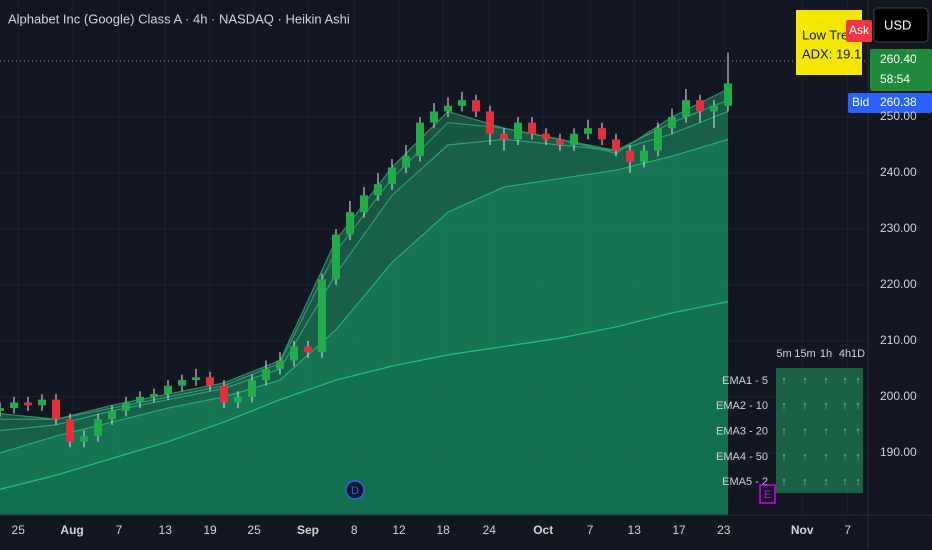 This screenshot has height=550, width=932. I want to click on ask-label: Ask, so click(859, 30).